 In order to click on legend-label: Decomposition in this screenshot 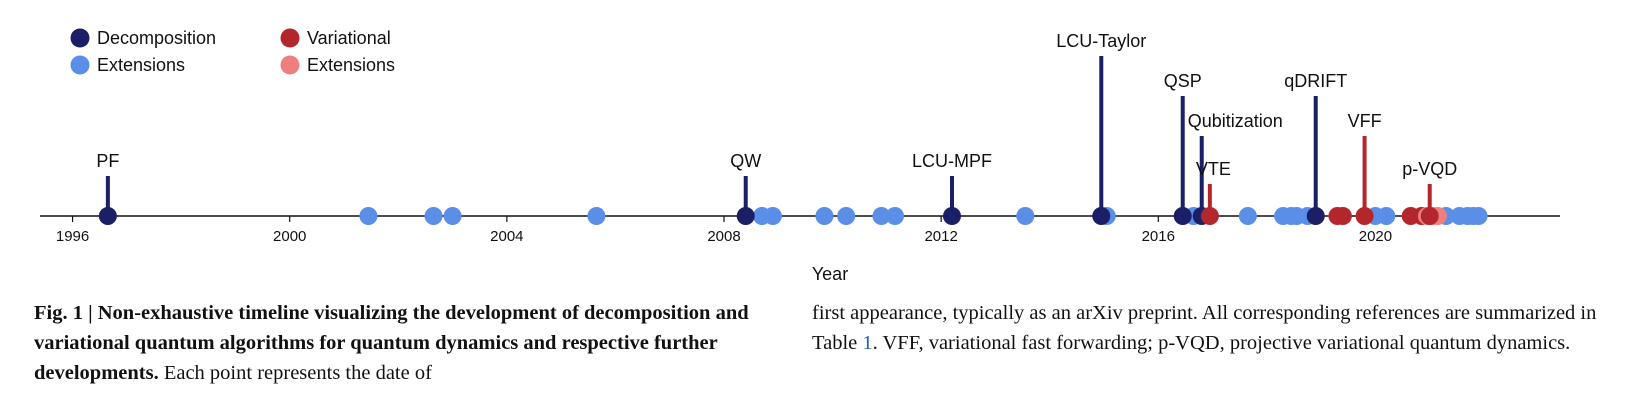, I will do `click(156, 38)`.